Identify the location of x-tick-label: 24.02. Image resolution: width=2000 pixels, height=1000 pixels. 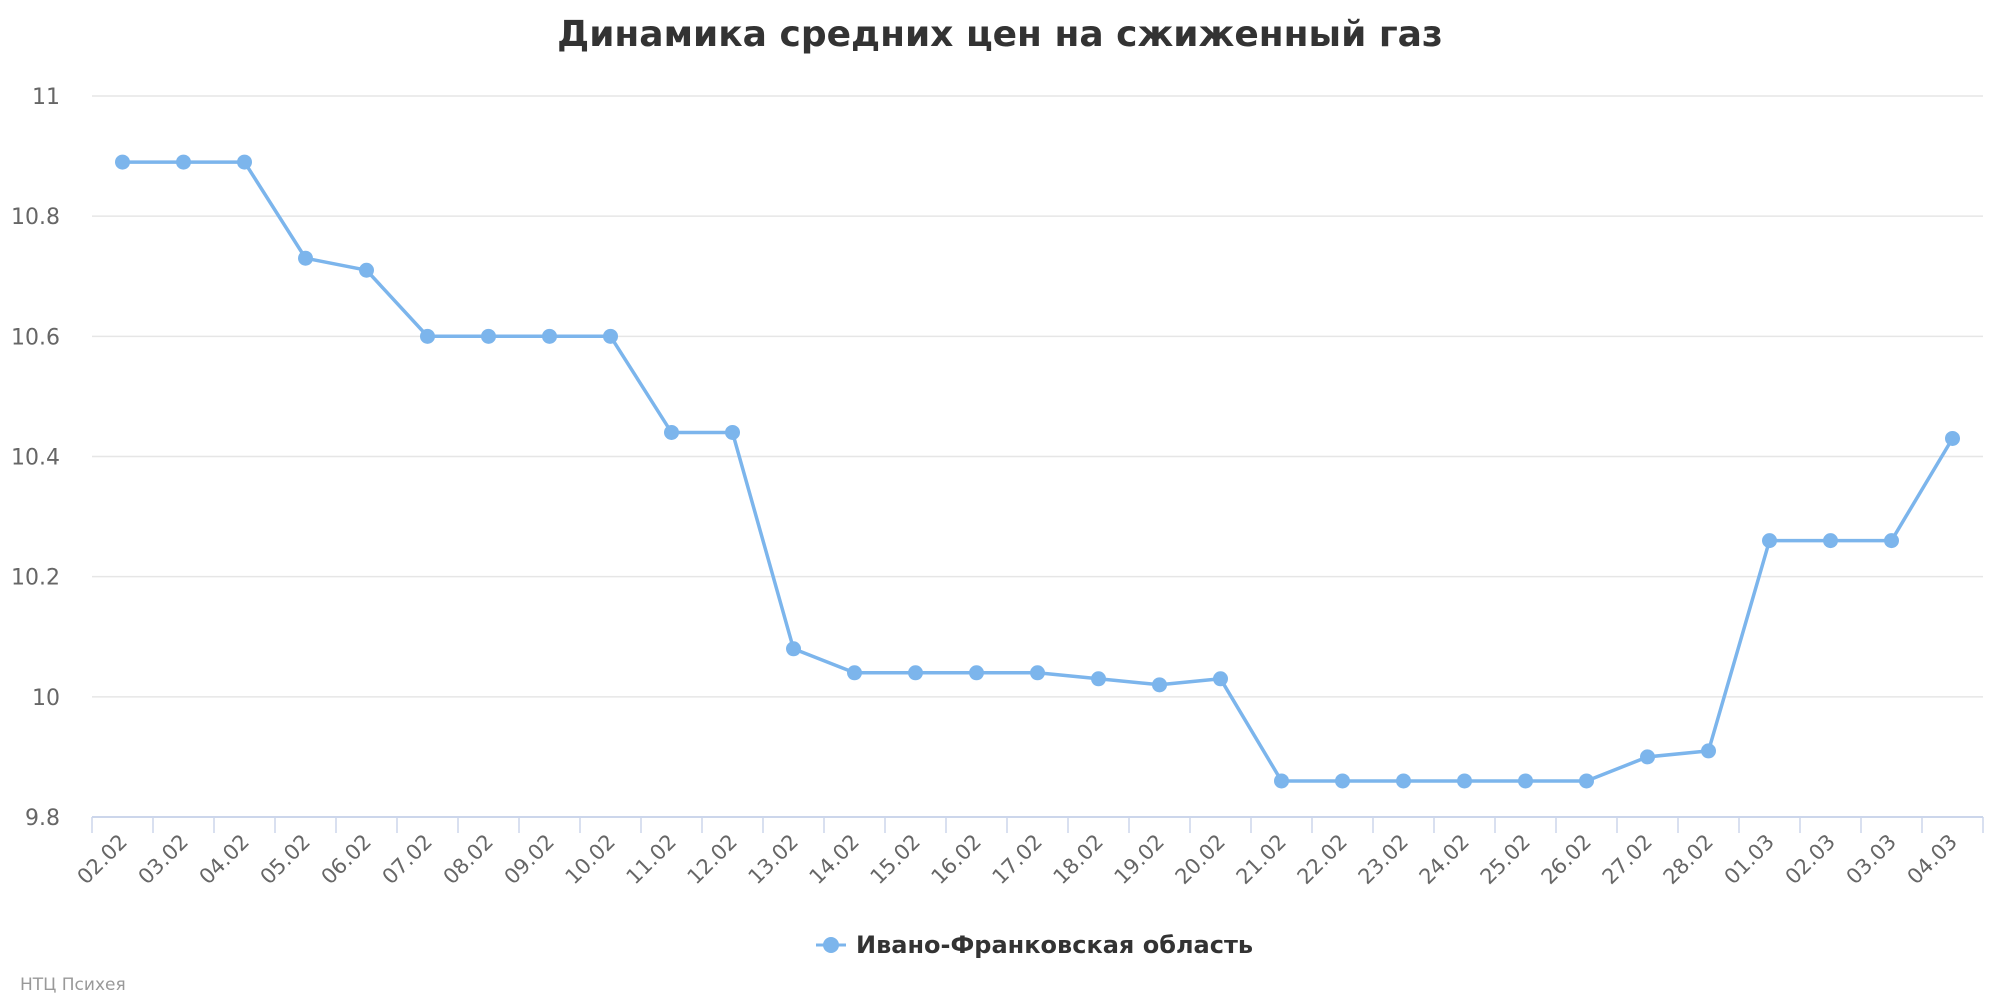
(1444, 859).